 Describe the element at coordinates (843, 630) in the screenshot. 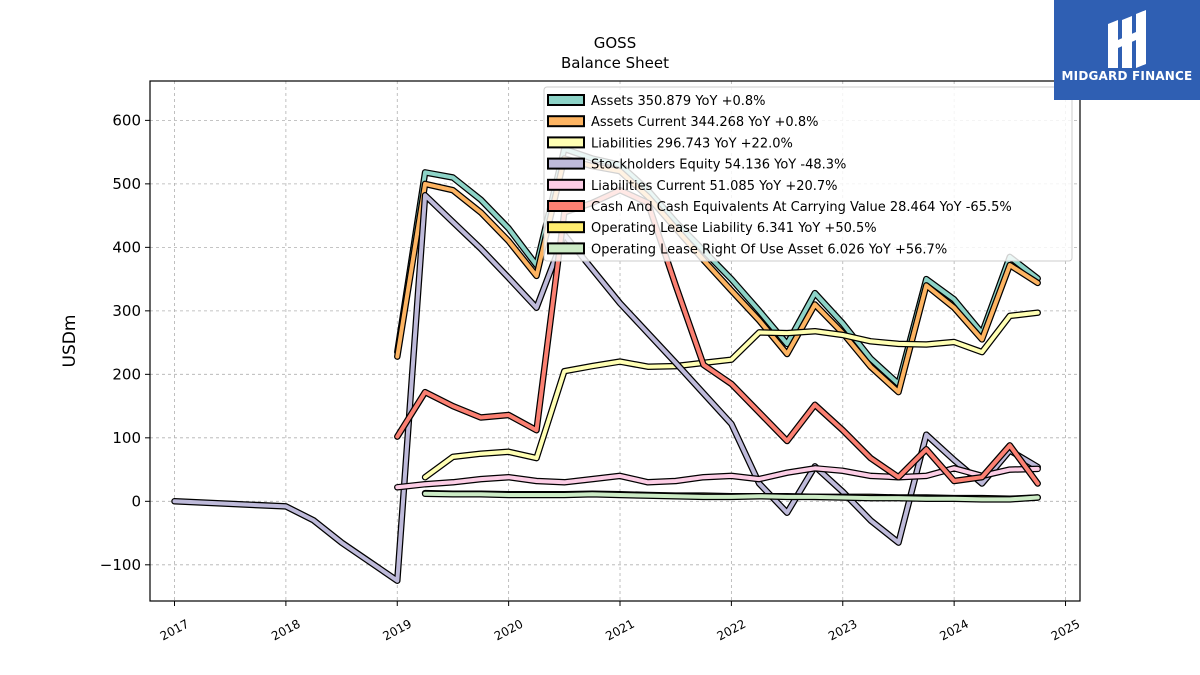

I see `x-tick-label: 2023` at that location.